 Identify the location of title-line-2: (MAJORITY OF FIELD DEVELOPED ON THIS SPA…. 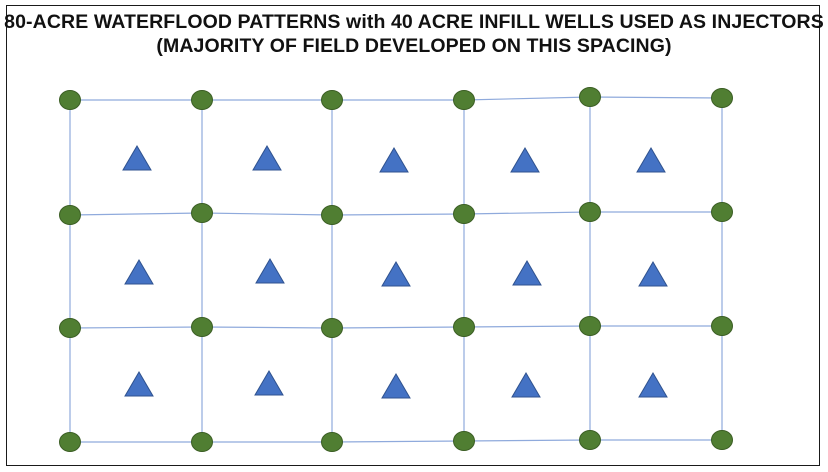
(414, 46).